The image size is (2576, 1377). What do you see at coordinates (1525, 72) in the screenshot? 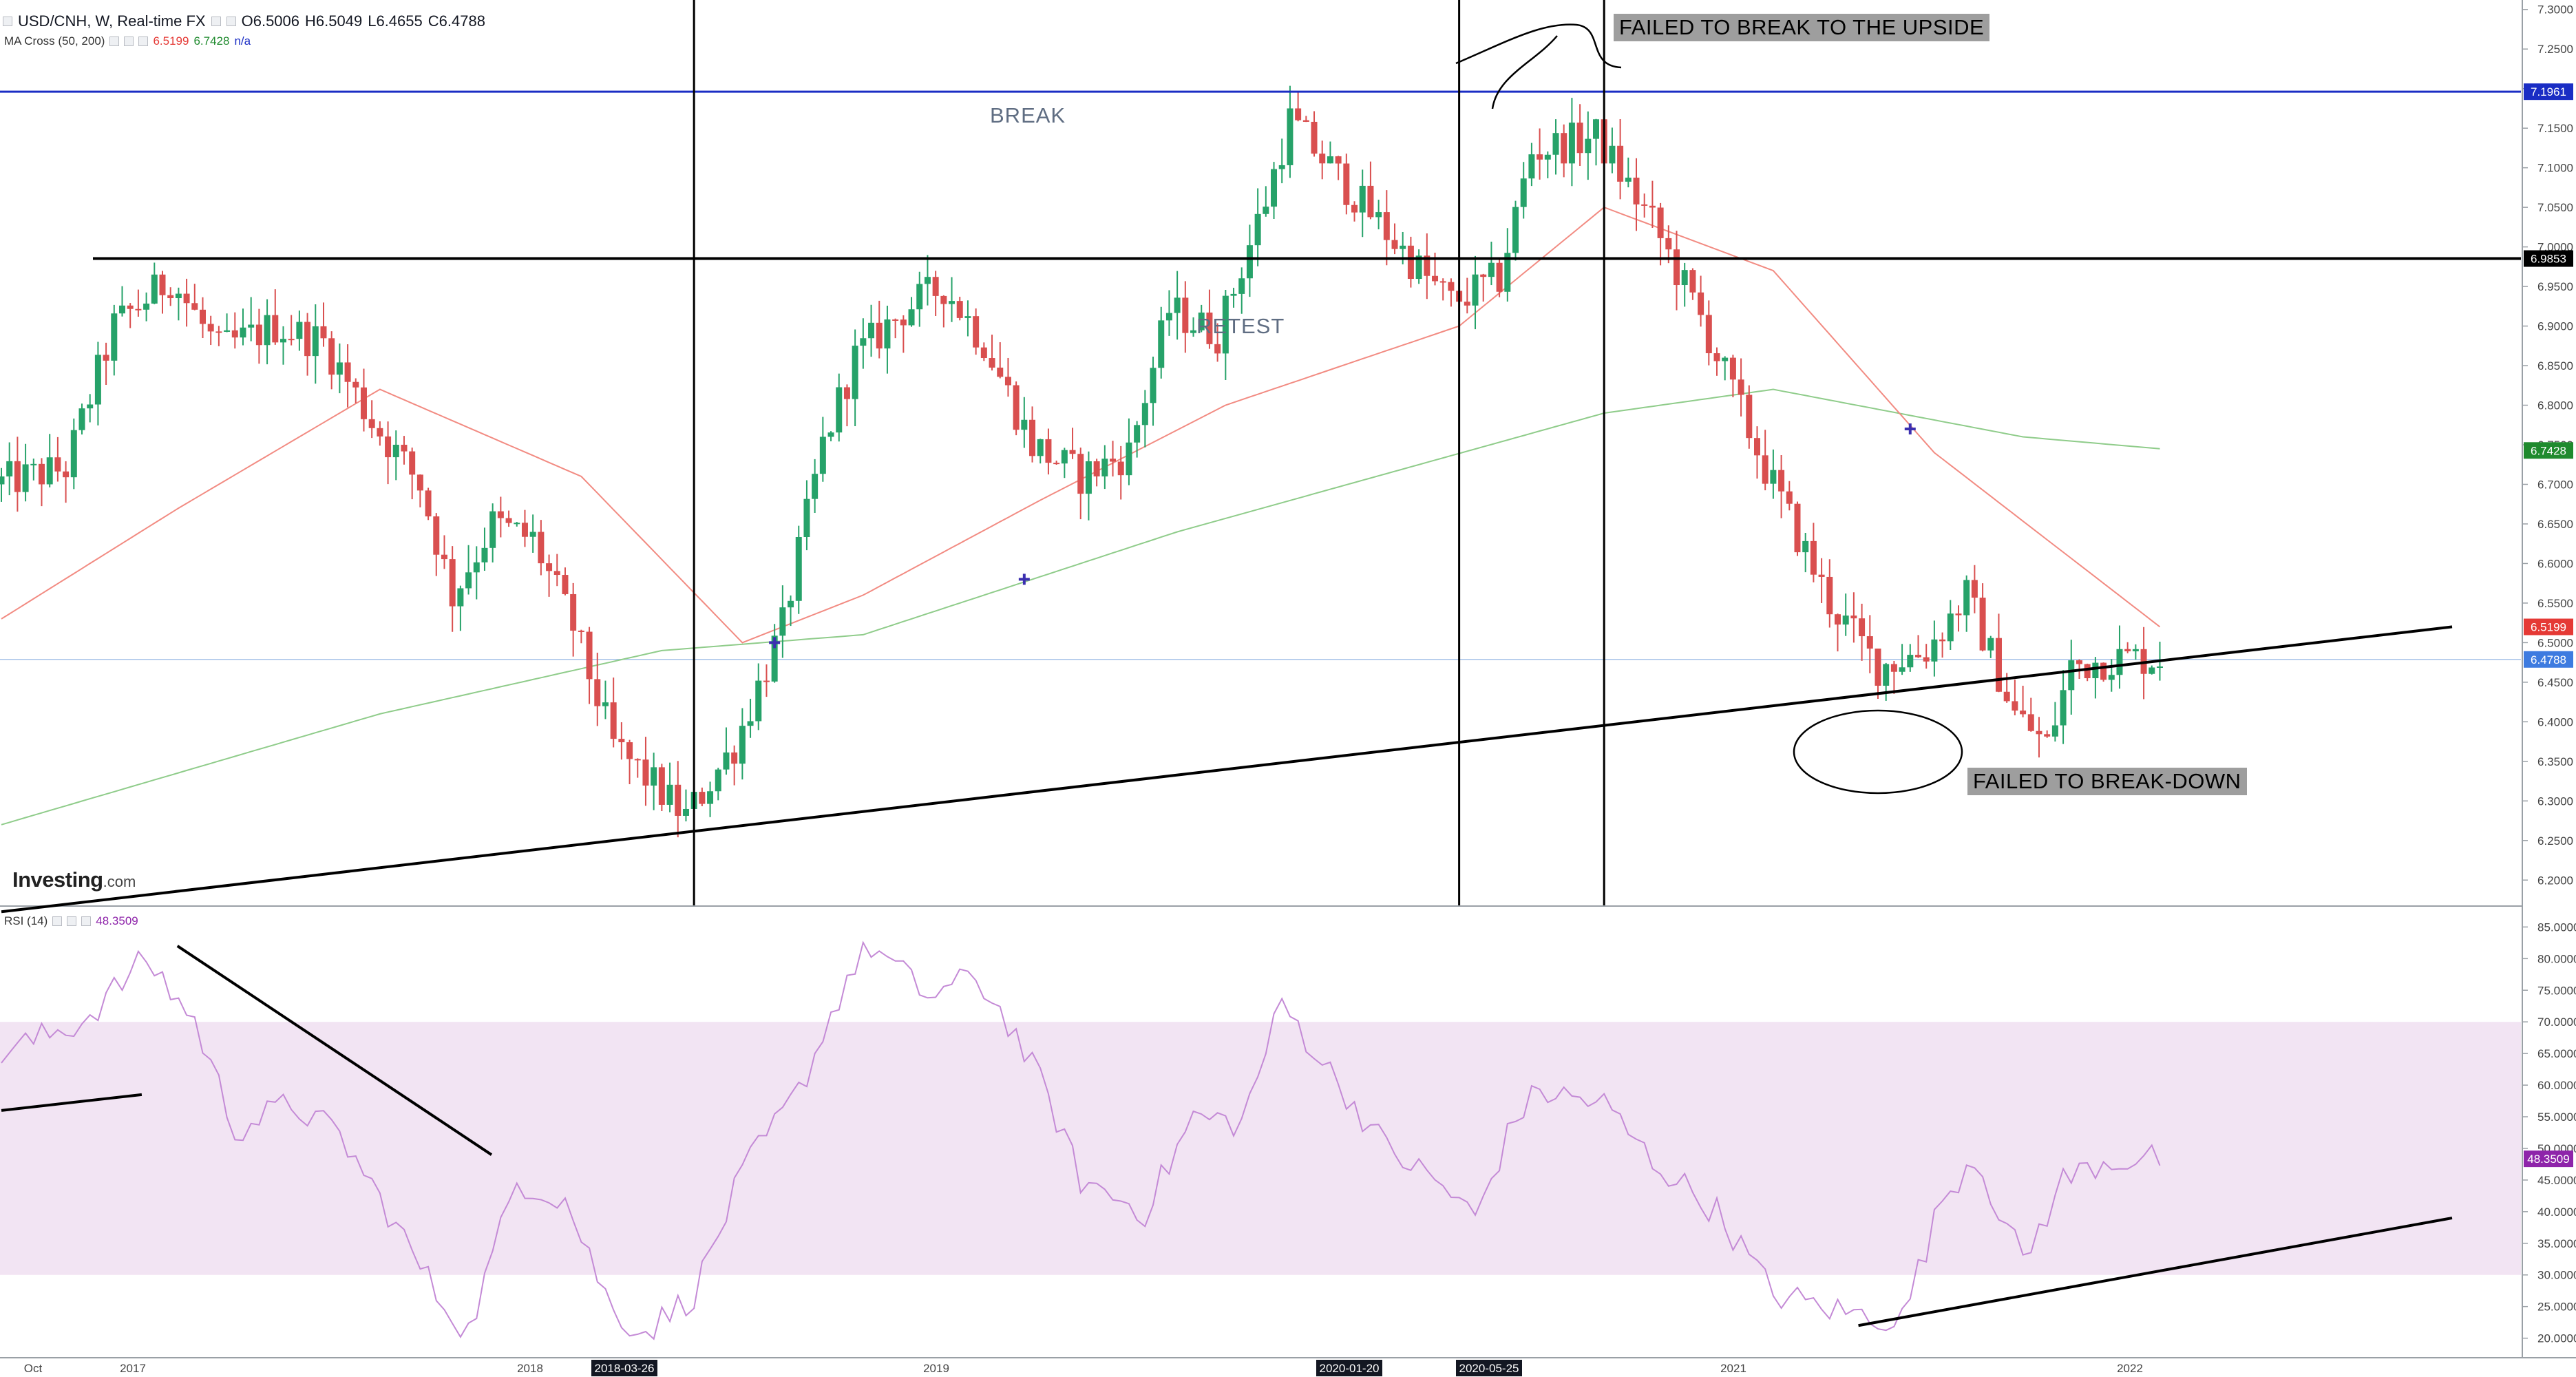
I see `freehand-stroke` at bounding box center [1525, 72].